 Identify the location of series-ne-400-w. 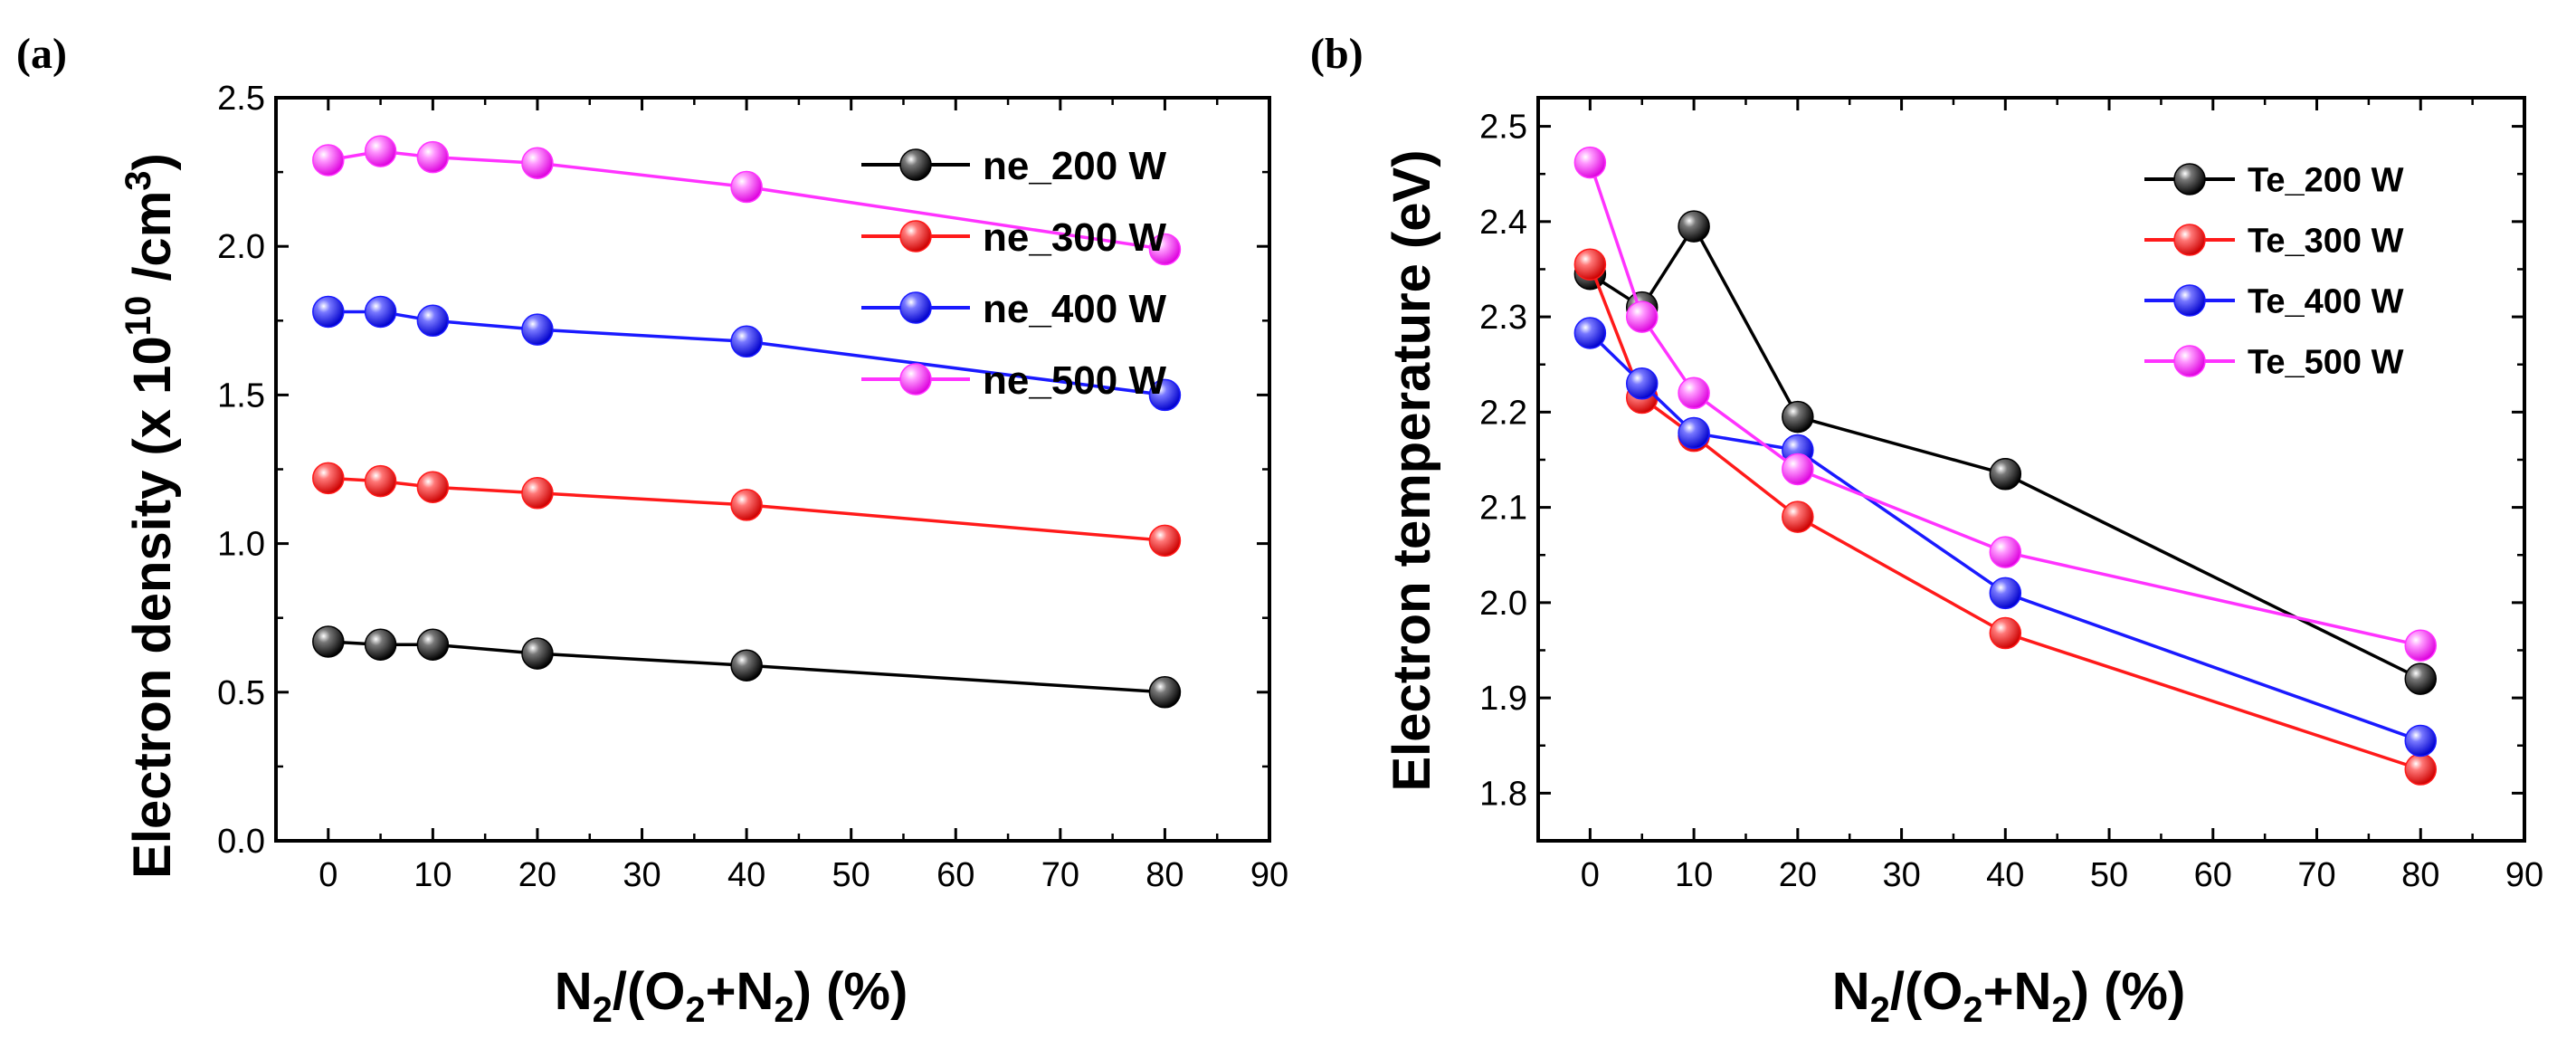
(747, 353).